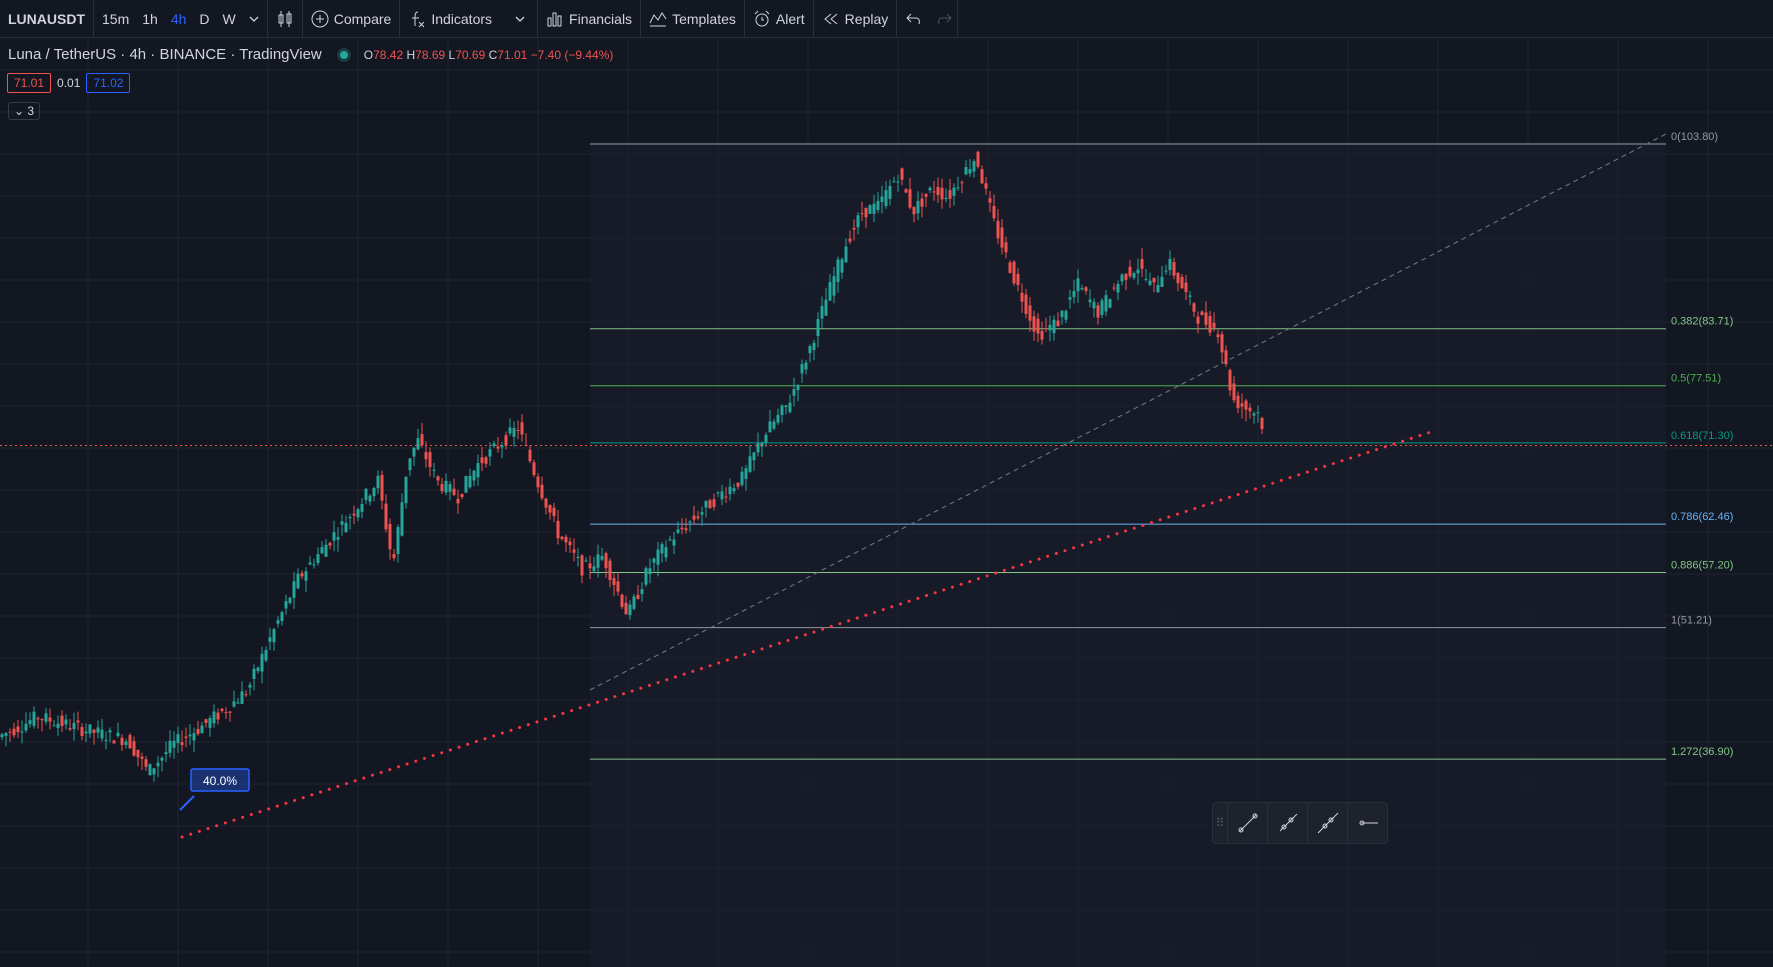 This screenshot has height=967, width=1773. Describe the element at coordinates (914, 19) in the screenshot. I see `undo-button` at that location.